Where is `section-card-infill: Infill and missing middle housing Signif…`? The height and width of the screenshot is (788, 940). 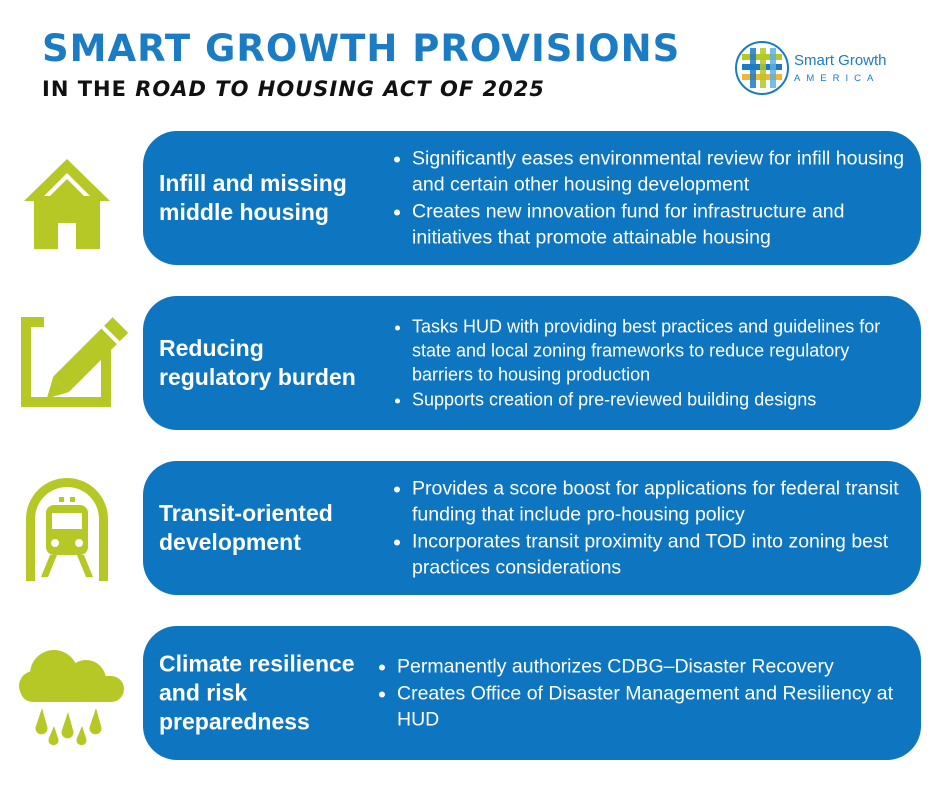 section-card-infill: Infill and missing middle housing Signif… is located at coordinates (532, 198).